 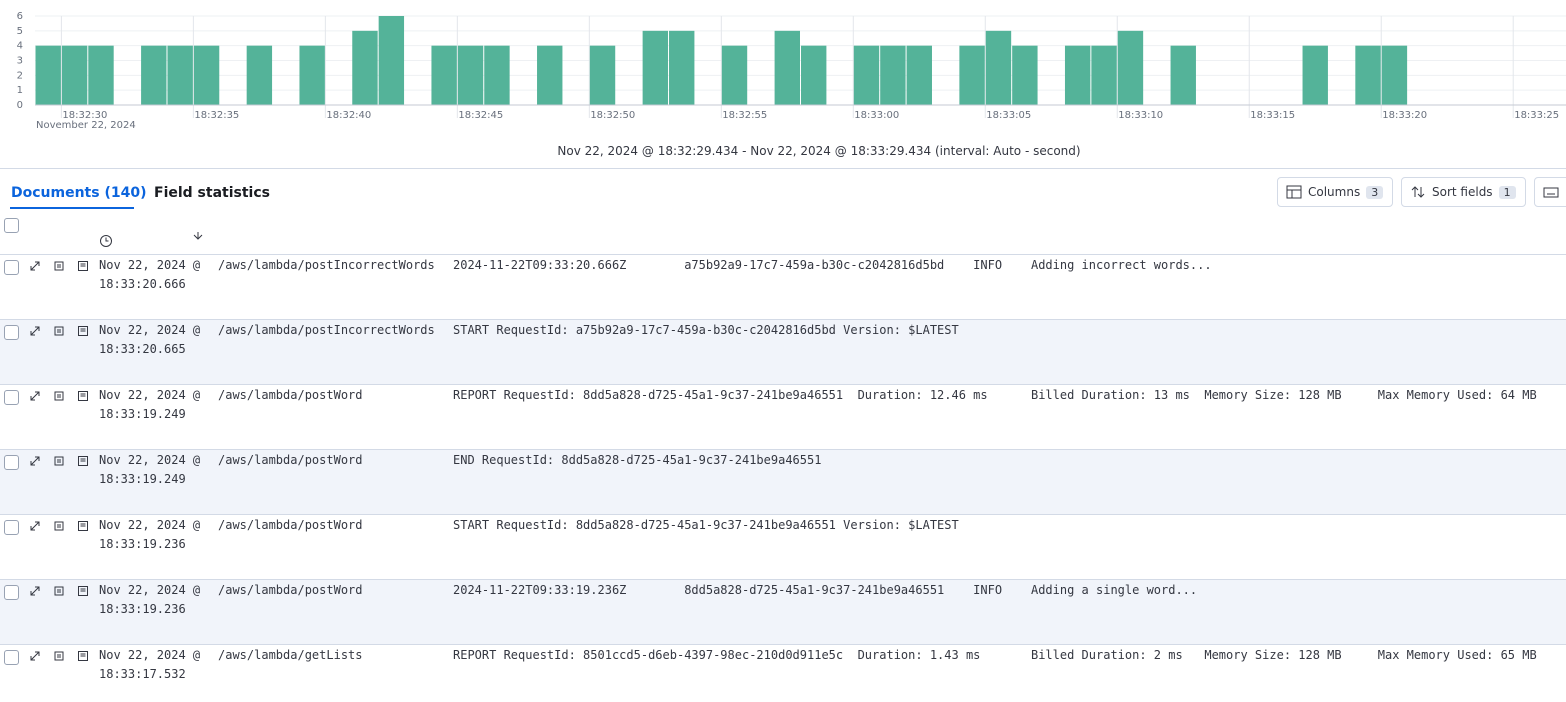 What do you see at coordinates (150, 664) in the screenshot?
I see `cell-ts: Nov 22, 2024 @ 18:33:17.532` at bounding box center [150, 664].